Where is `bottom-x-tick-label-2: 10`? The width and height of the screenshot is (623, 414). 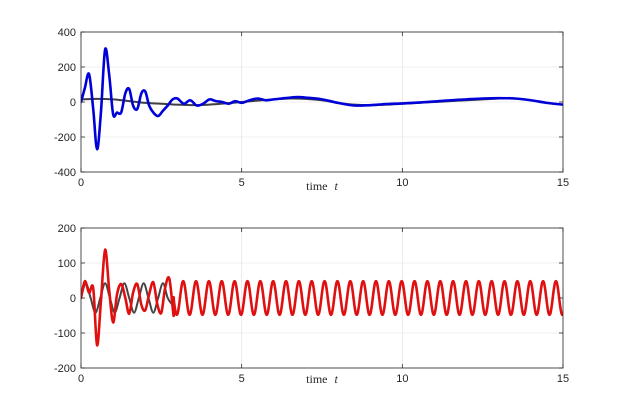 bottom-x-tick-label-2: 10 is located at coordinates (402, 379).